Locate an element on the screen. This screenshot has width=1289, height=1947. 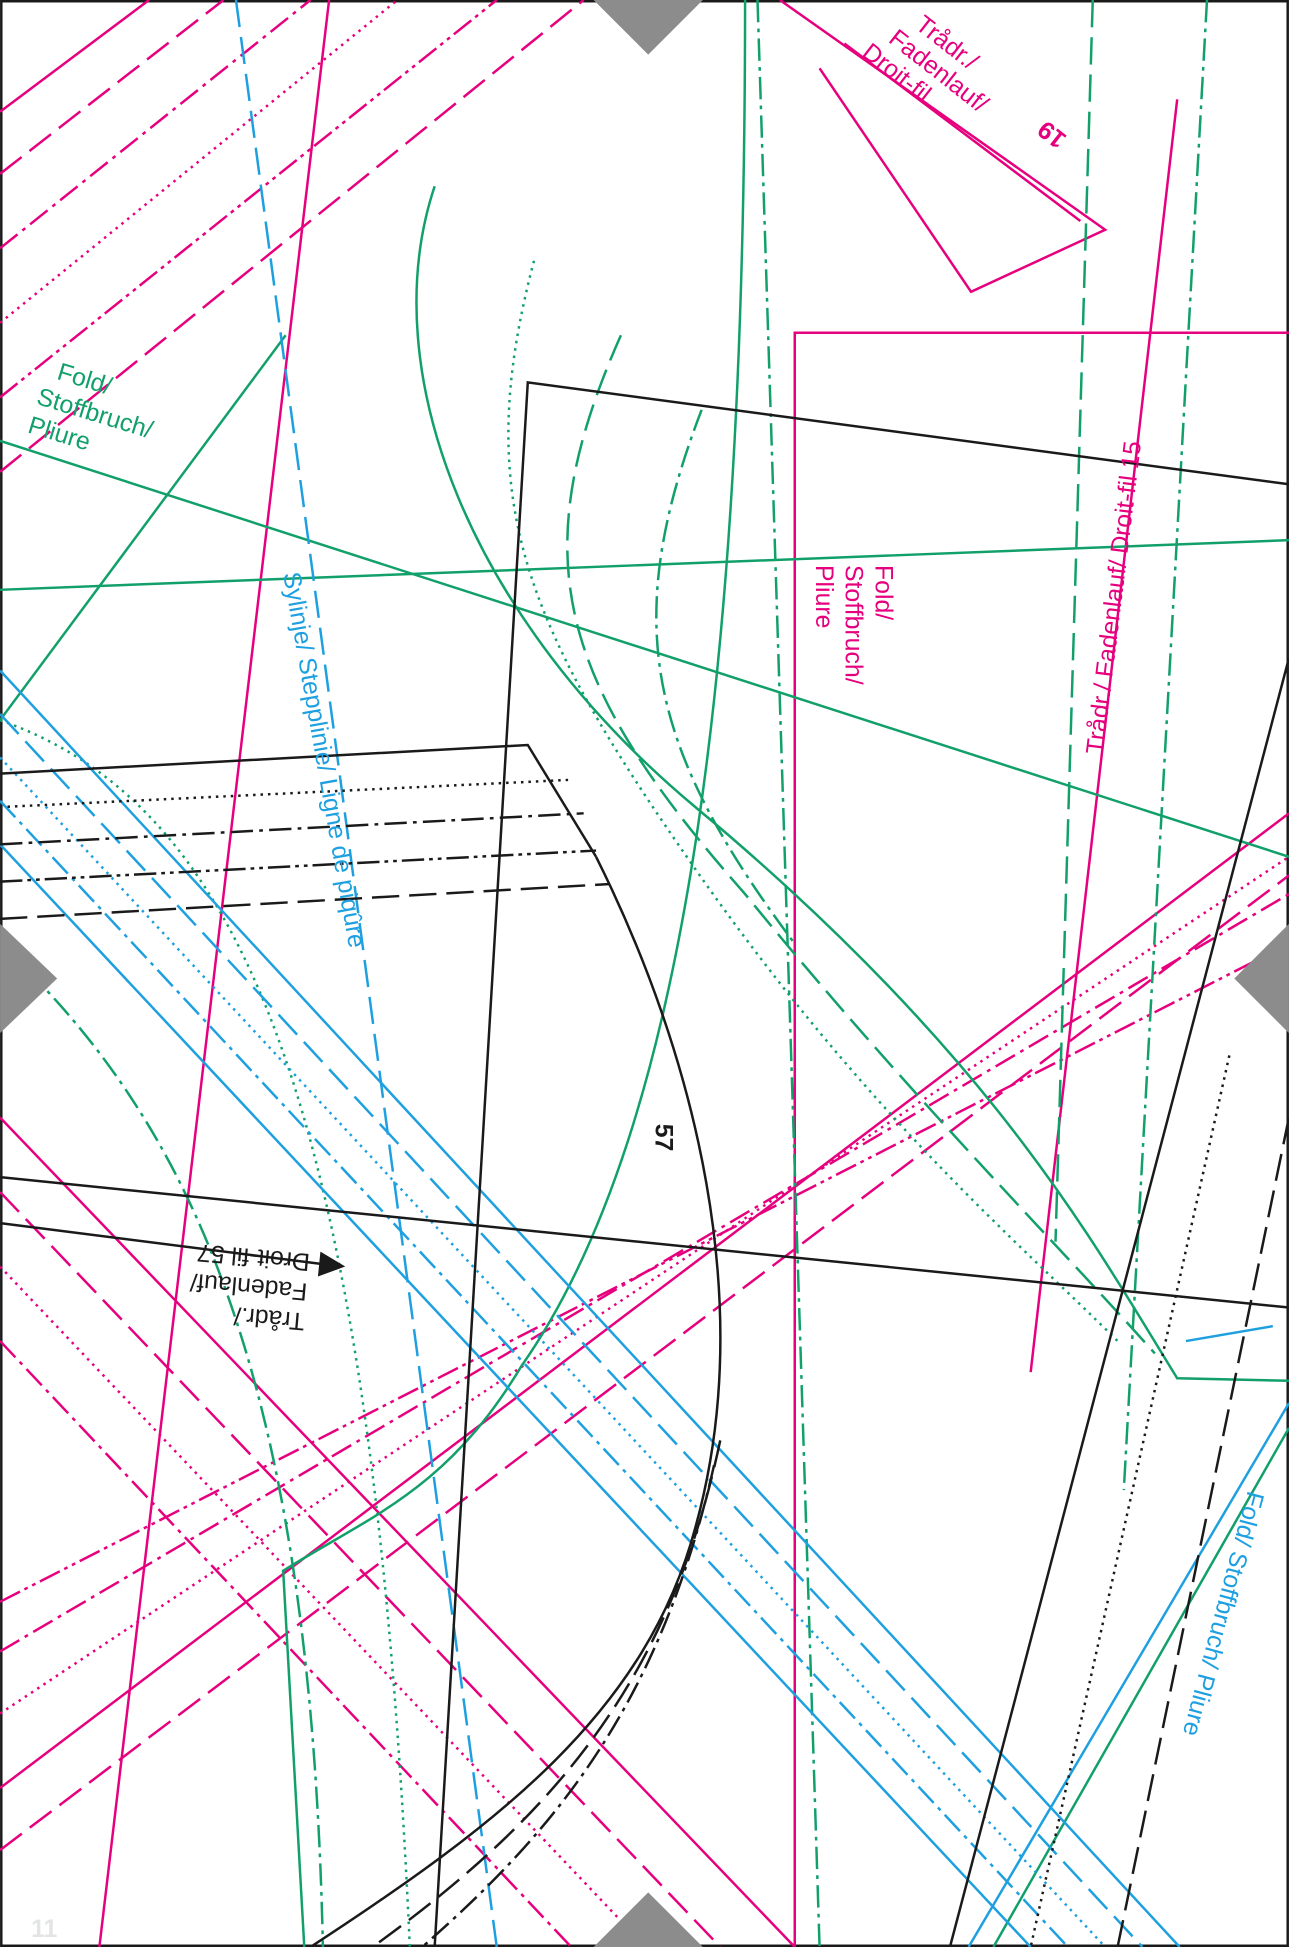
fold-label: Fold/ Stoffbruch/ Pliure is located at coordinates (853, 628).